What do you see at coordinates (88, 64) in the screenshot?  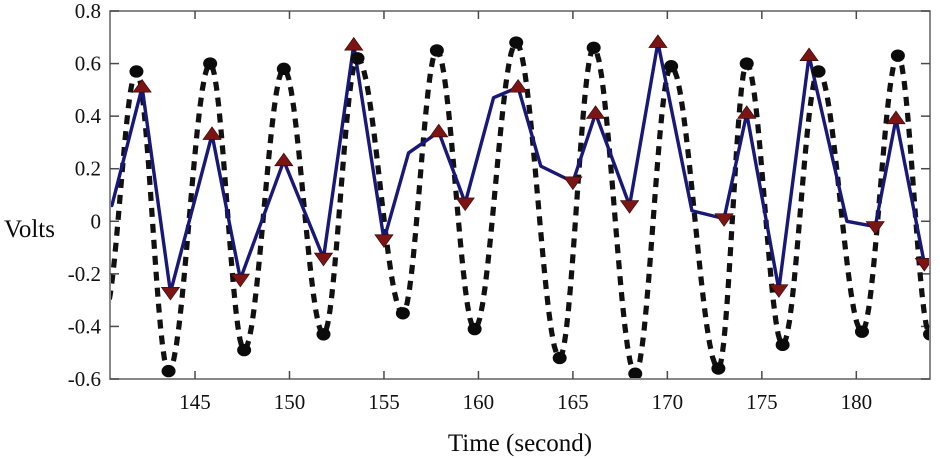 I see `y-tick-label-0.6: 0.6` at bounding box center [88, 64].